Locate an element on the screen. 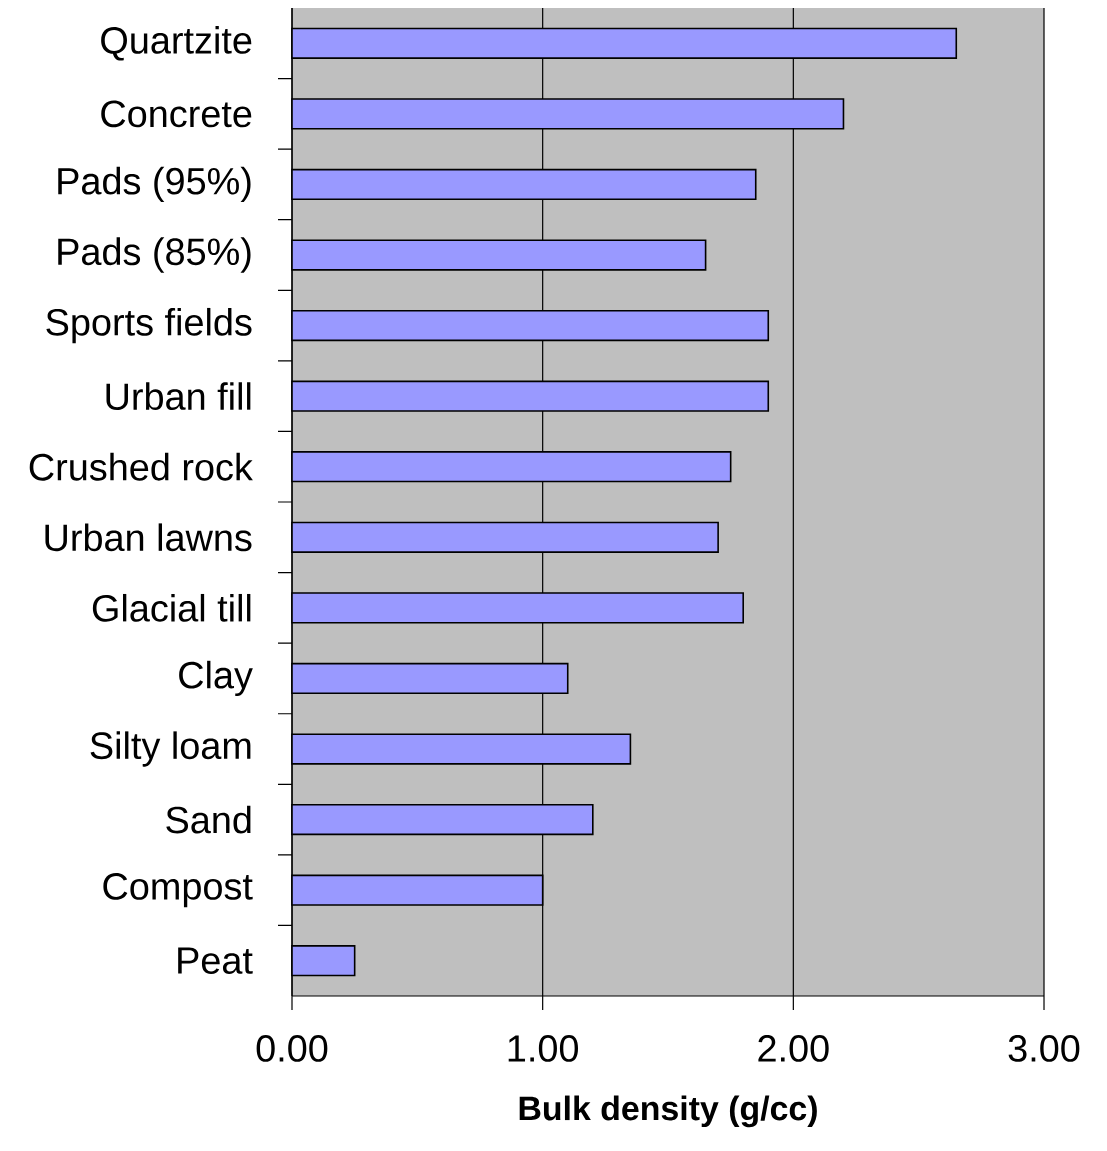 The image size is (1107, 1151). x-tick-label: 3.00 is located at coordinates (1044, 1048).